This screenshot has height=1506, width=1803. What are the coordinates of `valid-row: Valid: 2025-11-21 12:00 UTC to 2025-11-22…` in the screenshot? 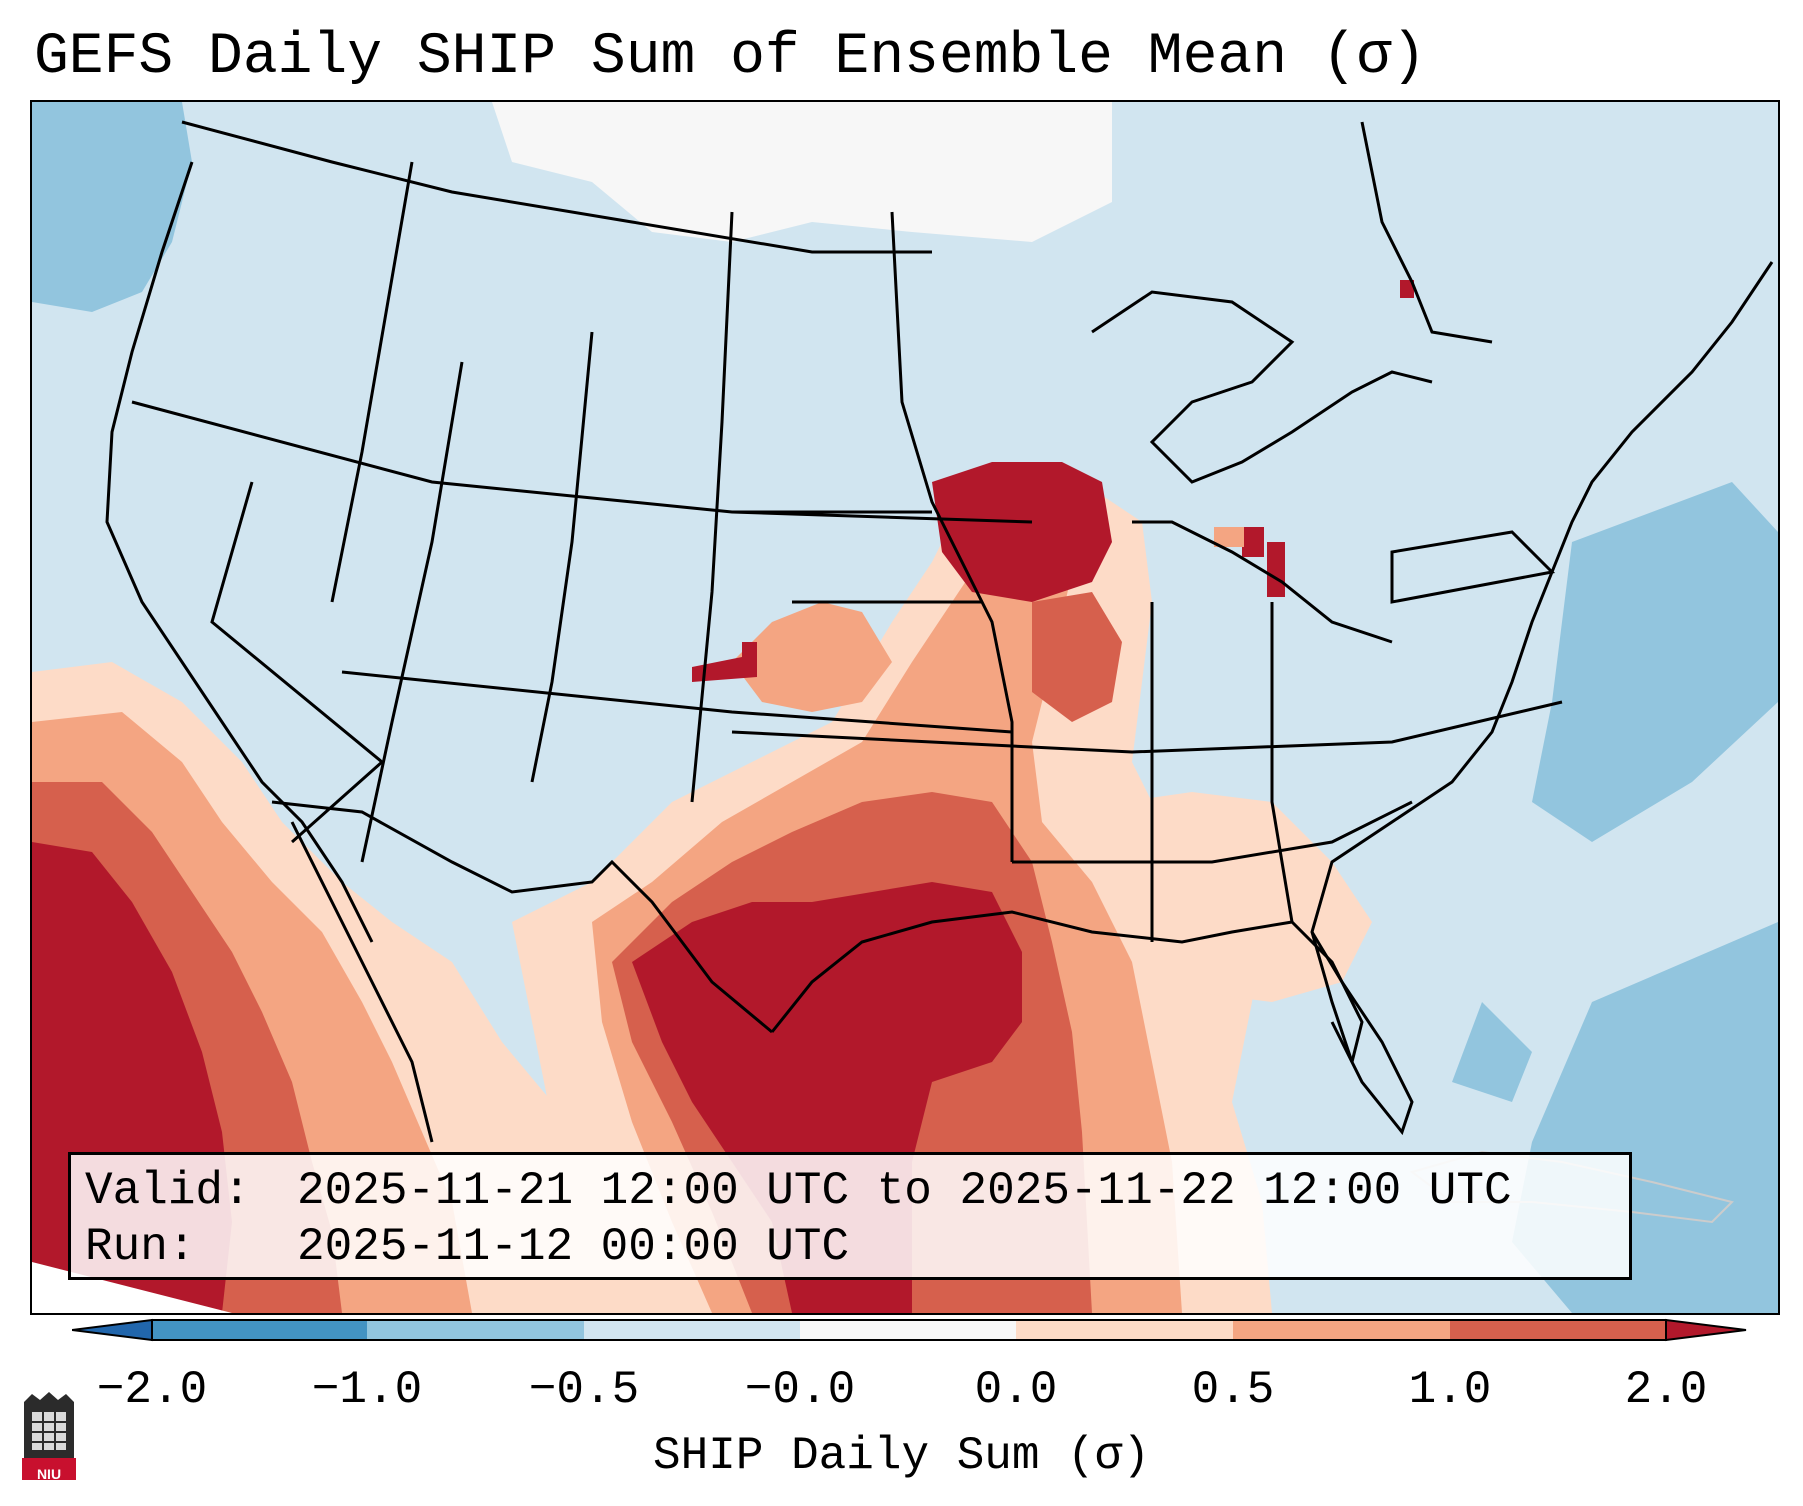 It's located at (850, 1191).